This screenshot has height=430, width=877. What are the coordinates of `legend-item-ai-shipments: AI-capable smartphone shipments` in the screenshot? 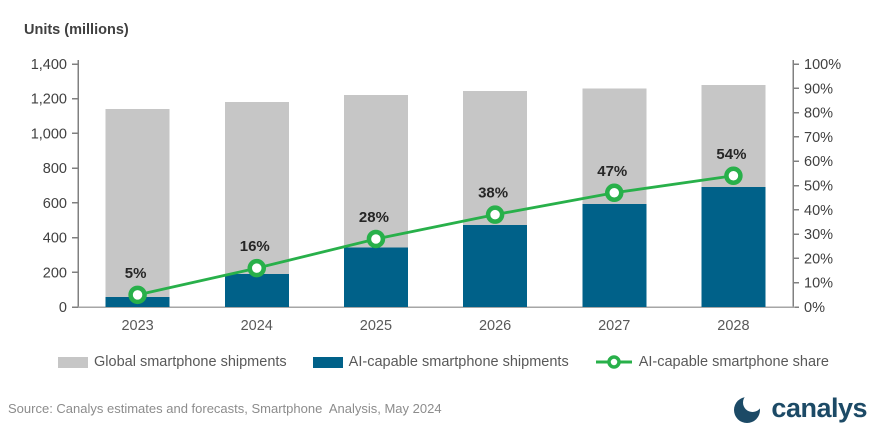 It's located at (440, 362).